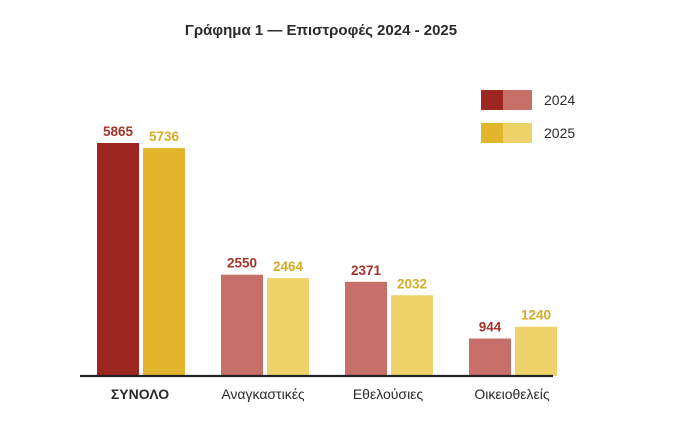 This screenshot has height=424, width=692. I want to click on legend-item-2024: 2024, so click(528, 100).